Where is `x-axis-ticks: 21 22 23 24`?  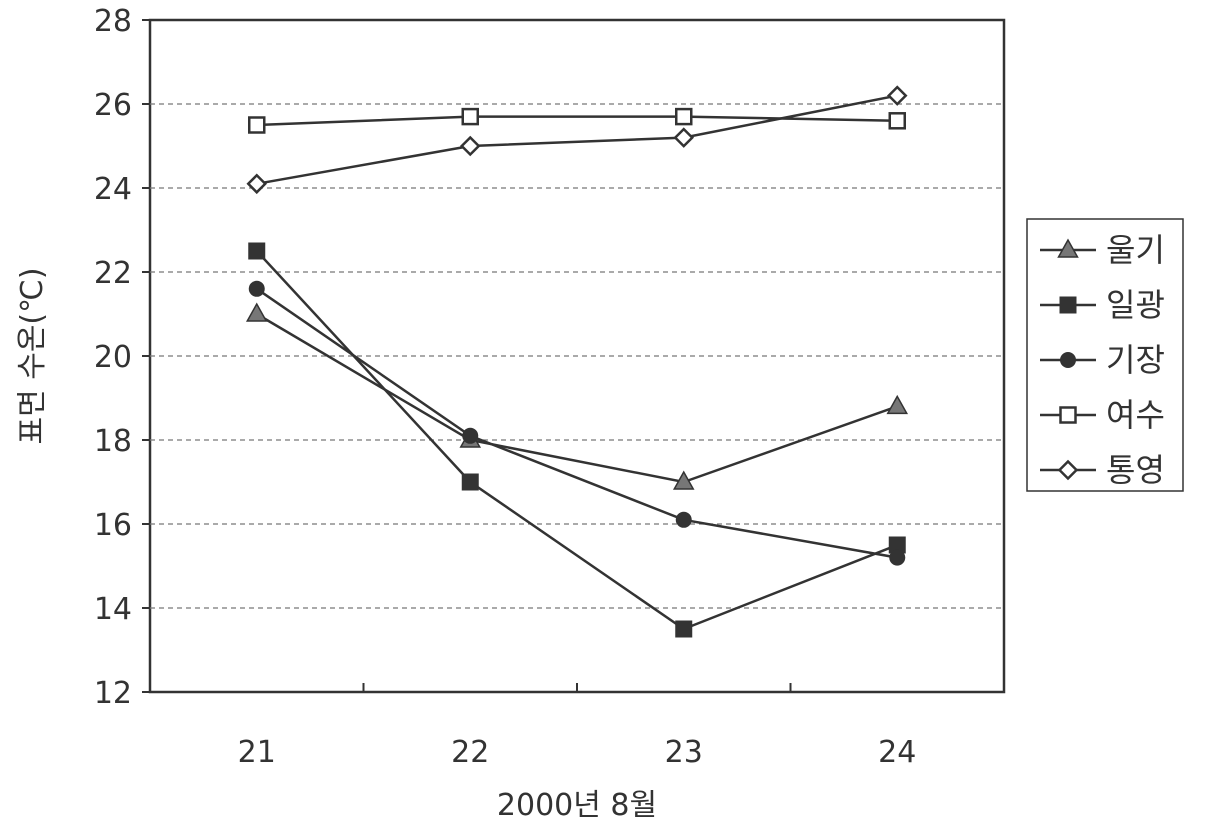
x-axis-ticks: 21 22 23 24 is located at coordinates (577, 726).